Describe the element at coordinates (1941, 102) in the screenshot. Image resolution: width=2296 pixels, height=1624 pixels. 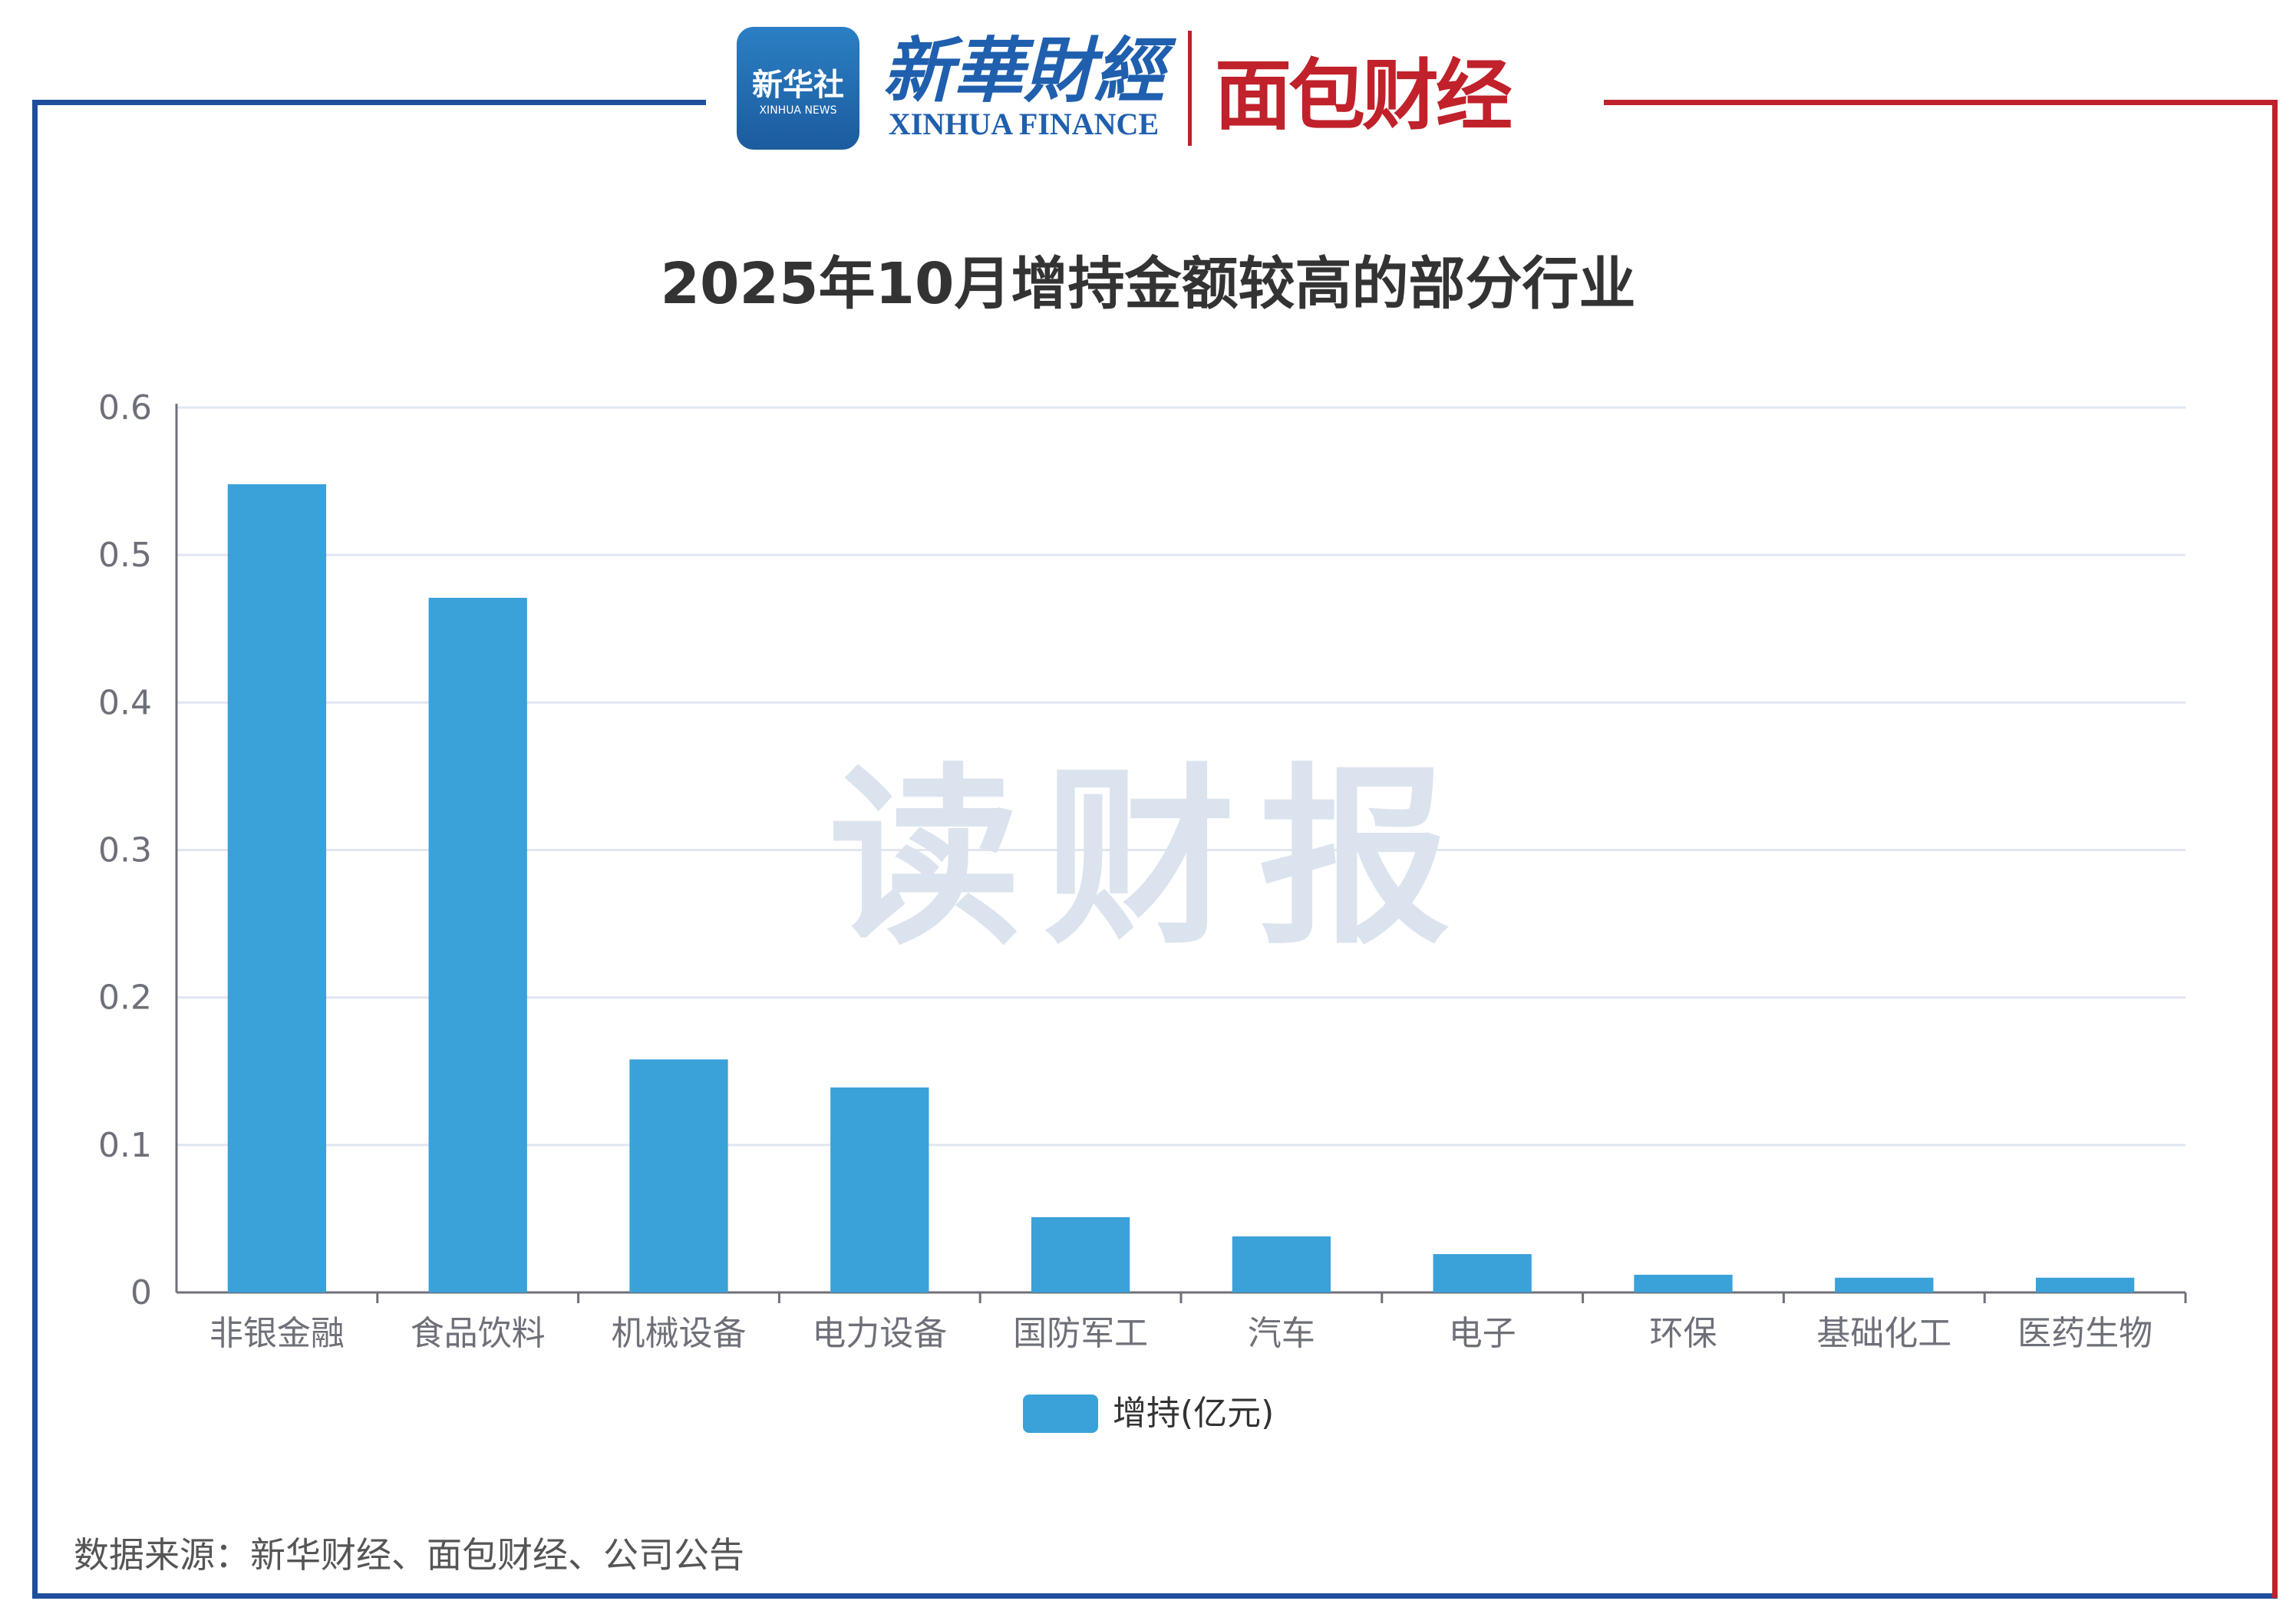
I see `frame-border-right-top` at that location.